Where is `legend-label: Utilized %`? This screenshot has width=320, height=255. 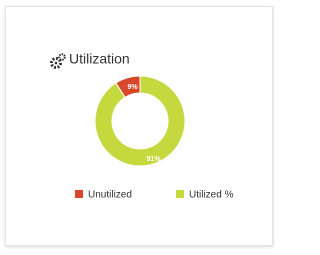 legend-label: Utilized % is located at coordinates (211, 195).